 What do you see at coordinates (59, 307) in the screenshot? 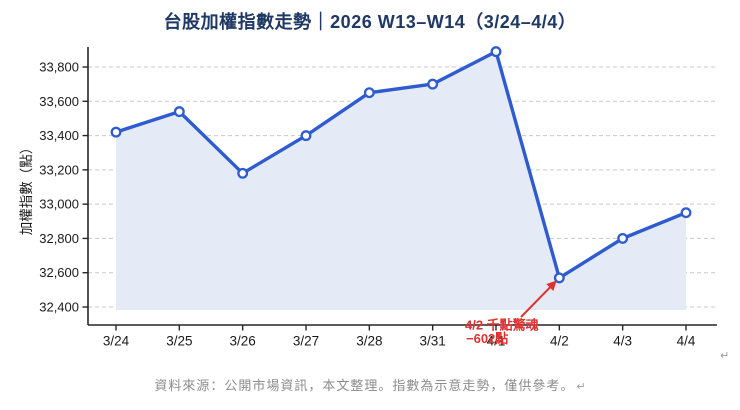
I see `y-tick-label: 32,400` at bounding box center [59, 307].